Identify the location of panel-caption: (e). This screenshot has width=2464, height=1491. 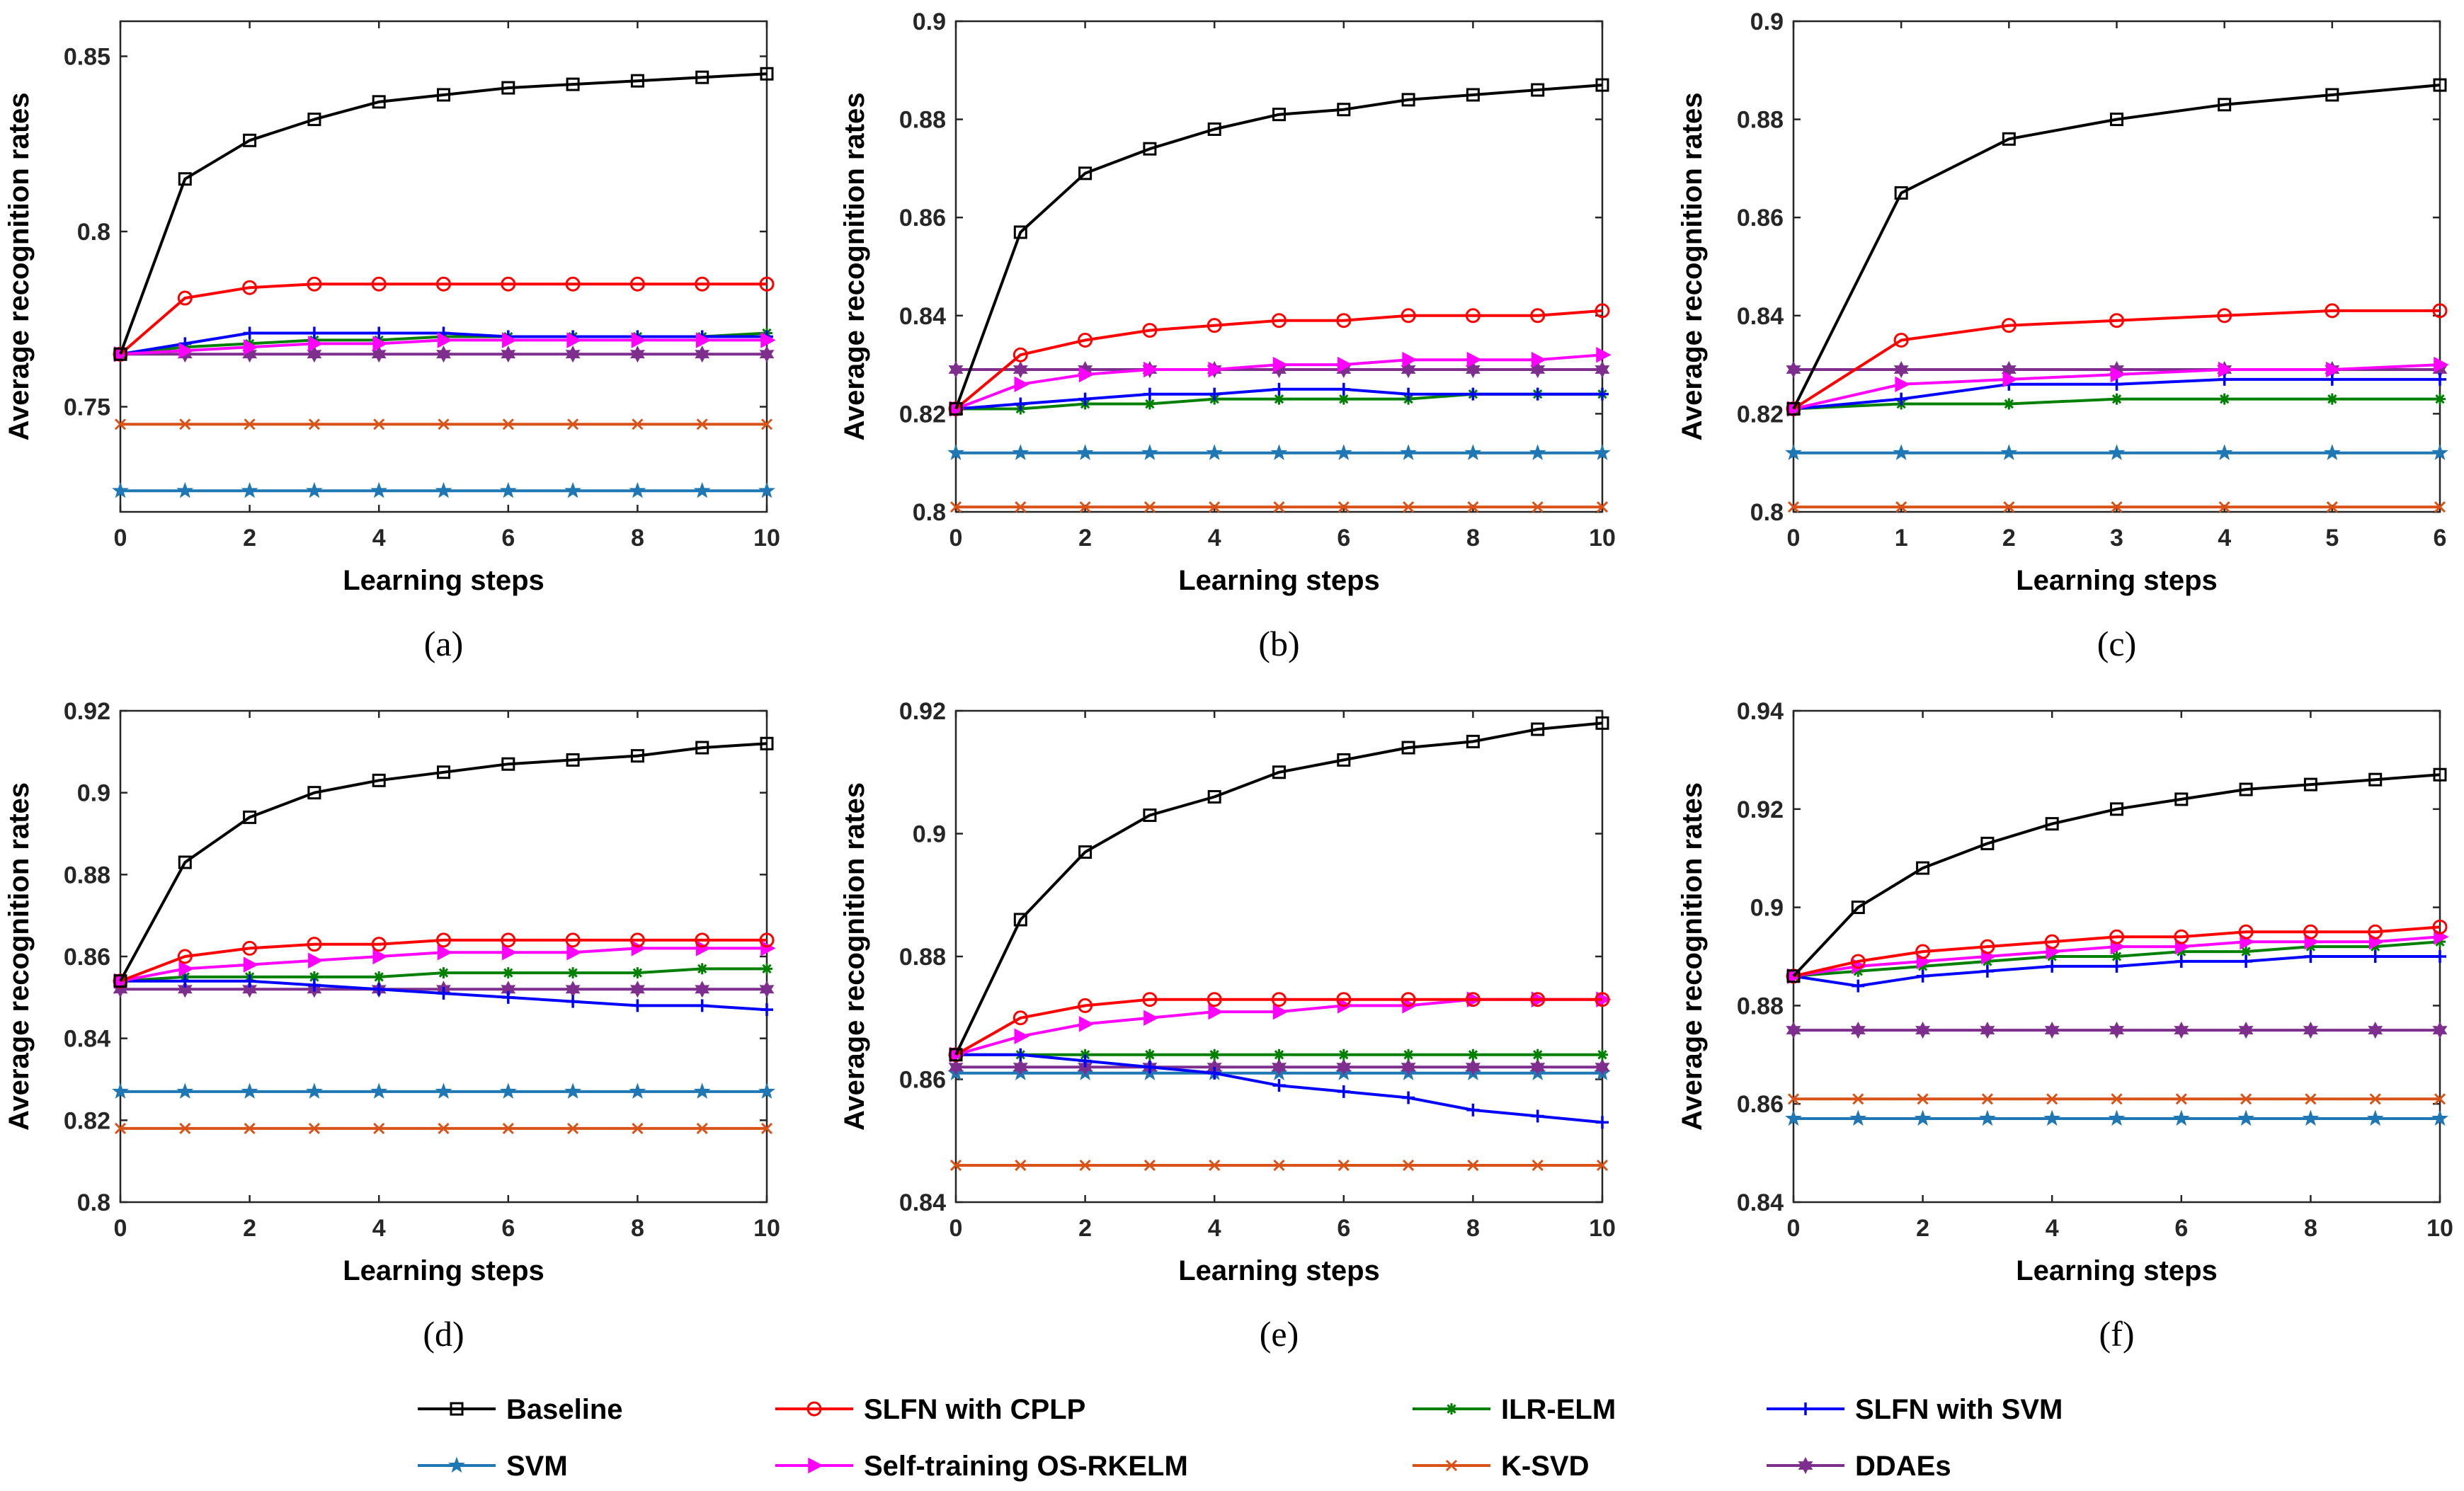
(1280, 1334).